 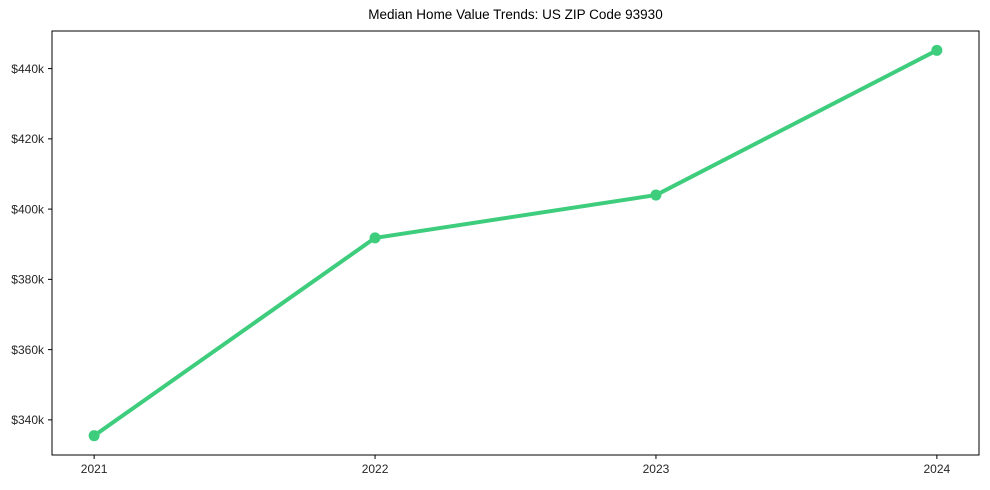 What do you see at coordinates (28, 139) in the screenshot?
I see `y-tick-label: $420k` at bounding box center [28, 139].